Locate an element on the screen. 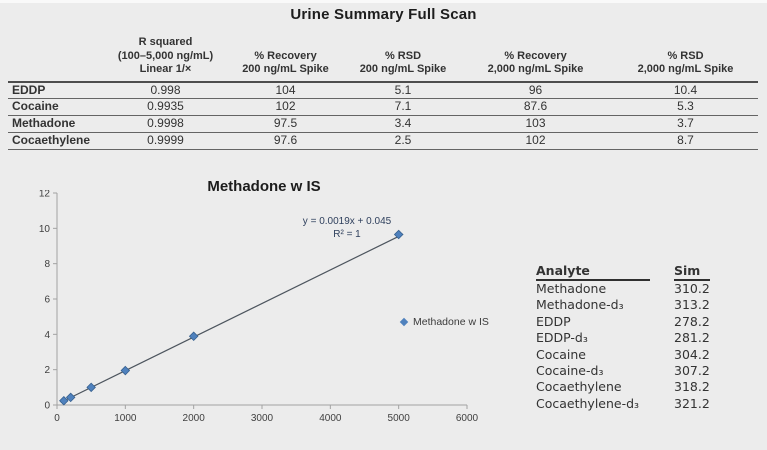 The width and height of the screenshot is (767, 450). cell-value: 10.4 is located at coordinates (685, 90).